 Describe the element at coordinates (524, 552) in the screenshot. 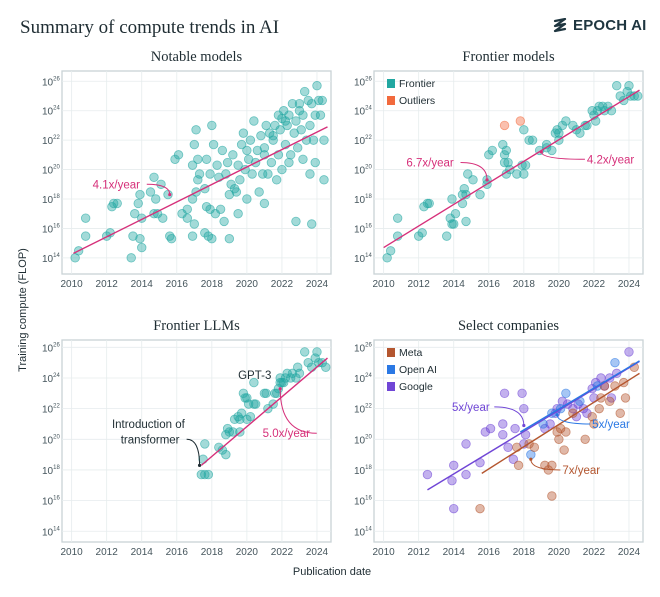

I see `x-tick-label: 2018` at that location.